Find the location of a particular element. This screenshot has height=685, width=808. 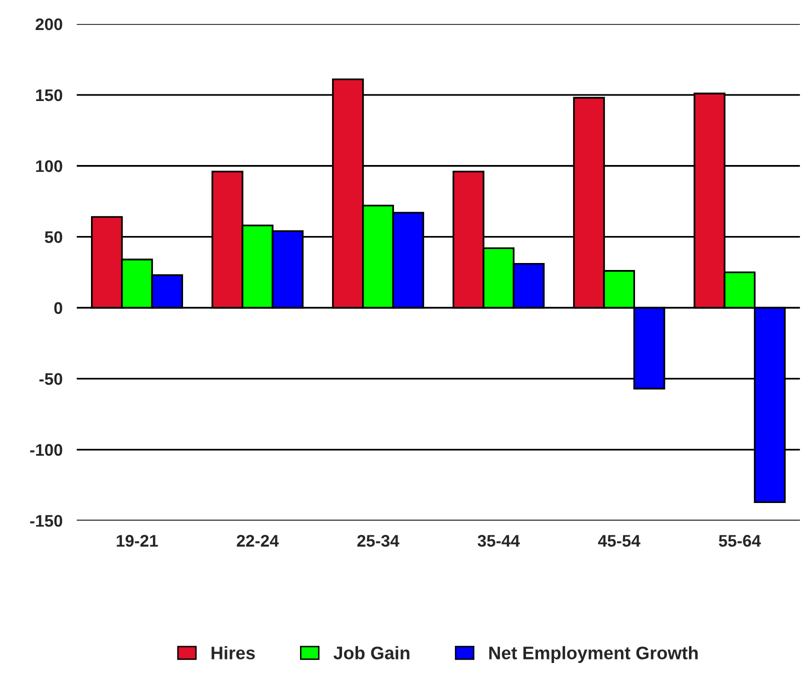

y-tick-label: 200 is located at coordinates (49, 24).